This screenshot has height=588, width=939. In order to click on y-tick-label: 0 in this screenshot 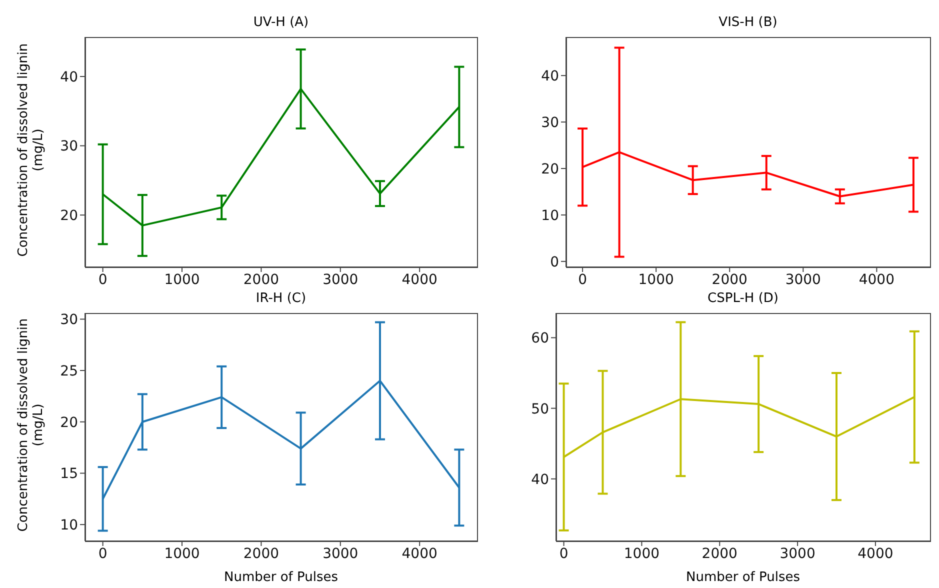, I will do `click(554, 262)`.